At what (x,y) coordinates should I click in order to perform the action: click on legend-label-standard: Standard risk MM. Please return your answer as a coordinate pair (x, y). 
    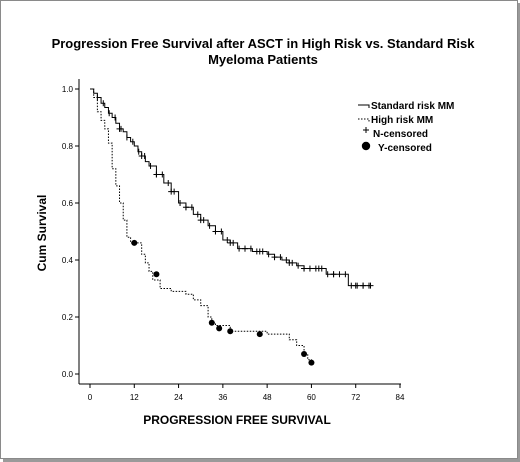
    Looking at the image, I should click on (412, 106).